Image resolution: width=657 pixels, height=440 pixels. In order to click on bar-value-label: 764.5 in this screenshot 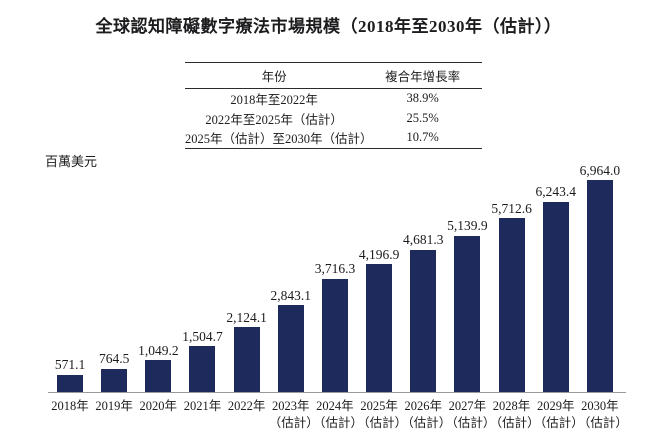, I will do `click(114, 359)`.